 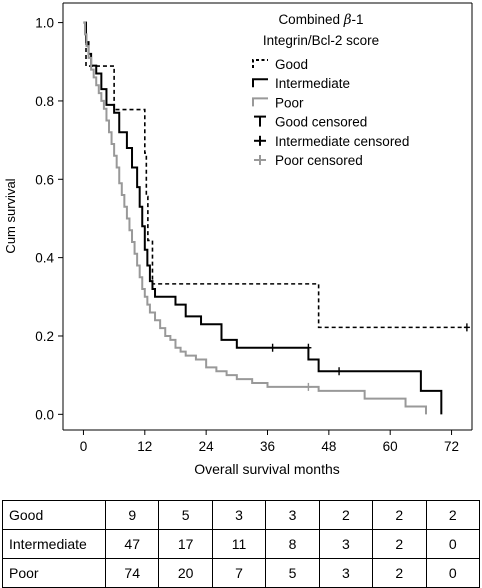 I want to click on row-label: Intermediate, so click(x=54, y=544).